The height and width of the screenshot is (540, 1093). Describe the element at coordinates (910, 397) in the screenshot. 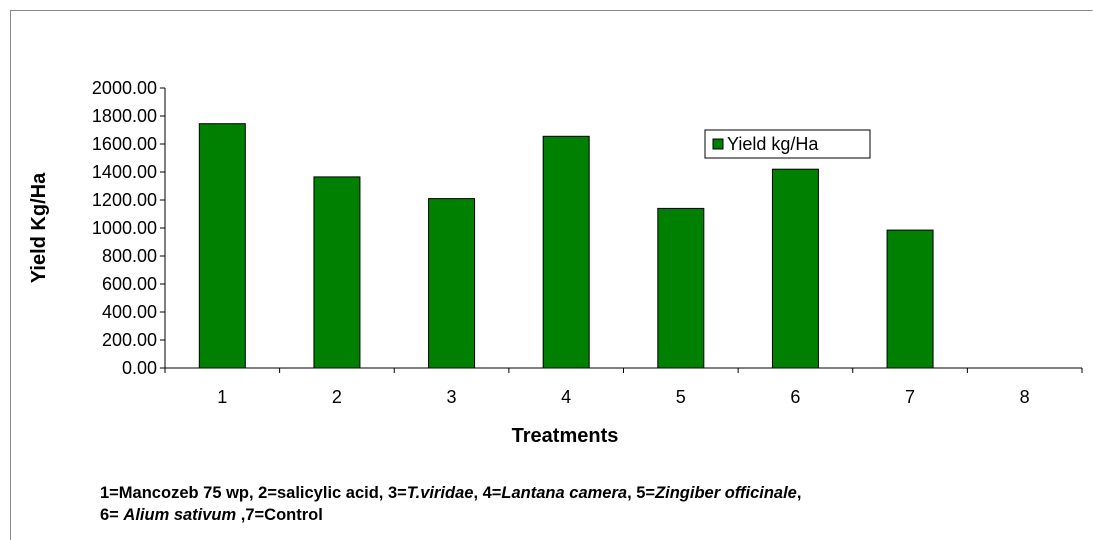

I see `x-tick-label: 7` at that location.